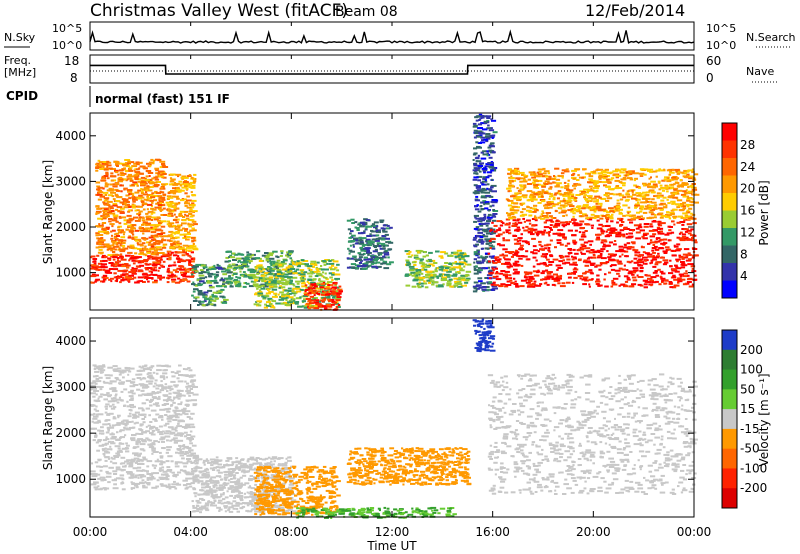  Describe the element at coordinates (67, 28) in the screenshot. I see `nsky-tick-top: 10^5` at that location.